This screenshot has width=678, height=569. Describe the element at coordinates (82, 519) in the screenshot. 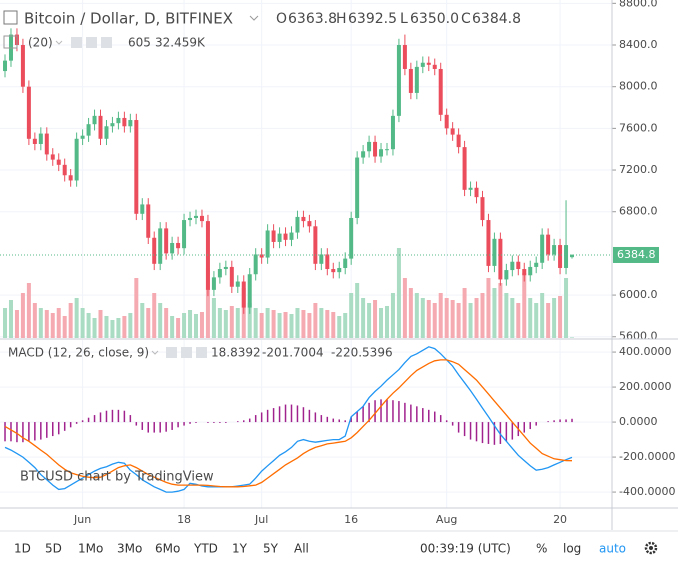

I see `time-label: Jun` at that location.